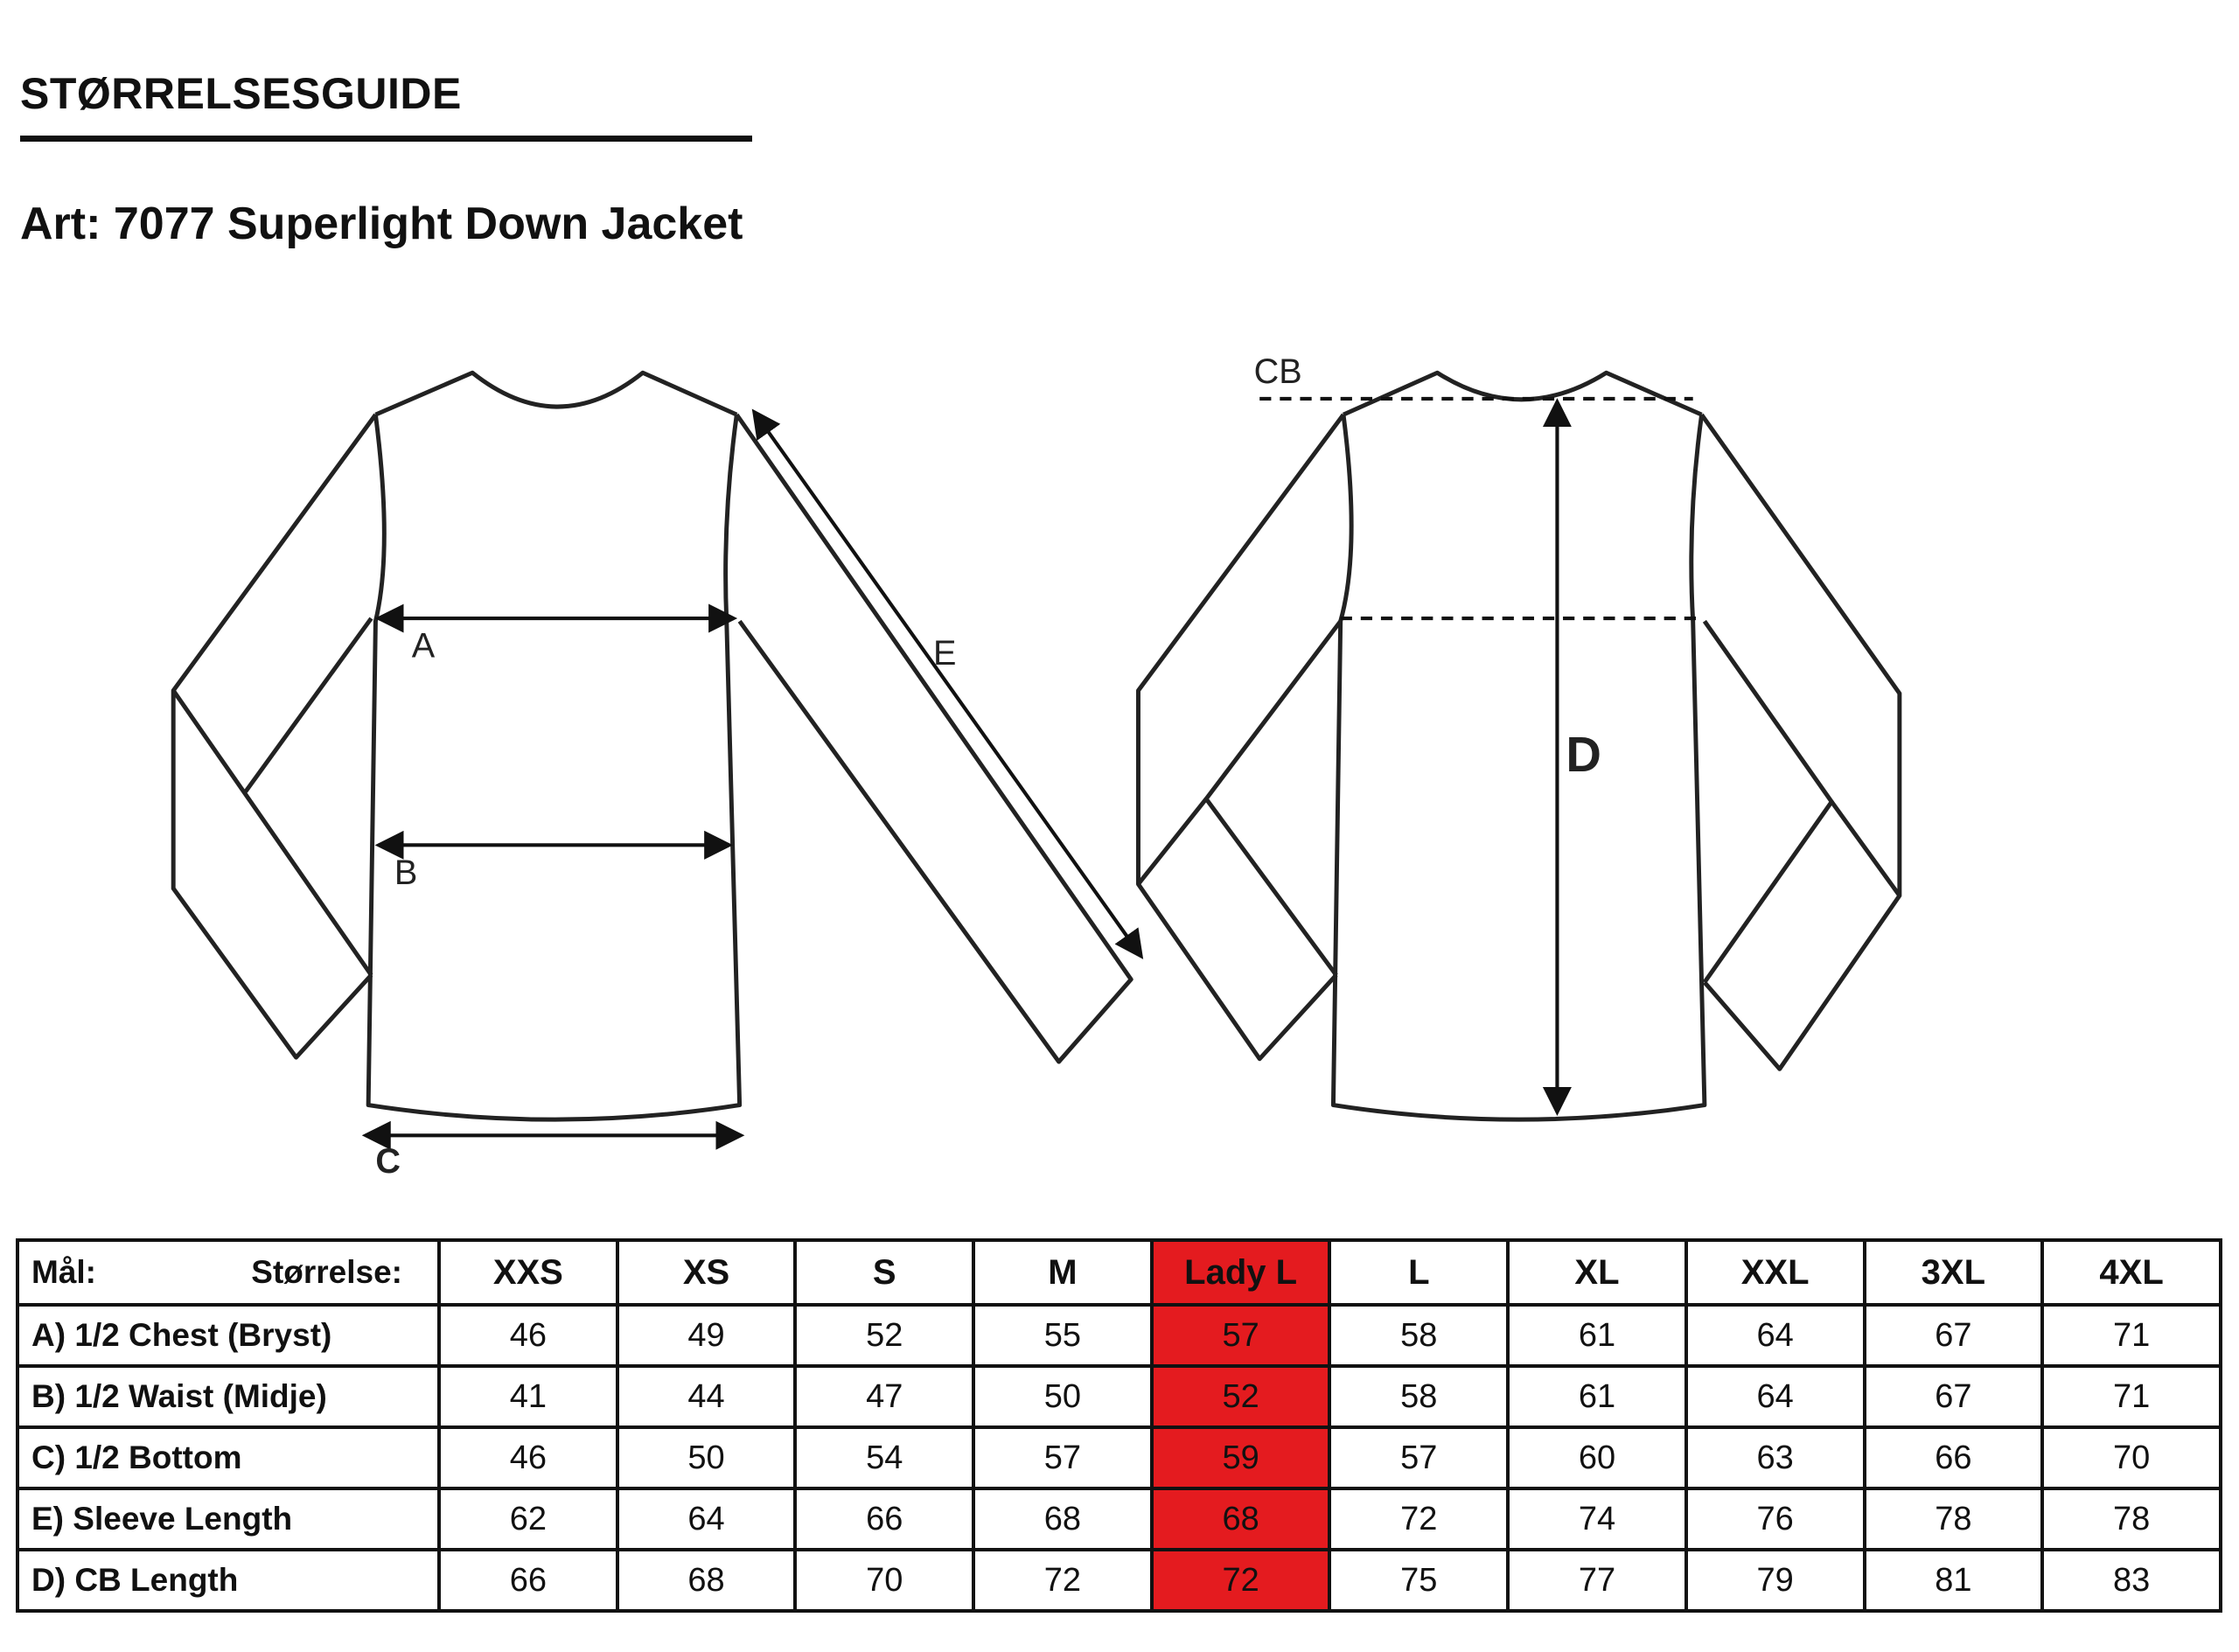  What do you see at coordinates (228, 1457) in the screenshot?
I see `measure-label: C) 1/2 Bottom` at bounding box center [228, 1457].